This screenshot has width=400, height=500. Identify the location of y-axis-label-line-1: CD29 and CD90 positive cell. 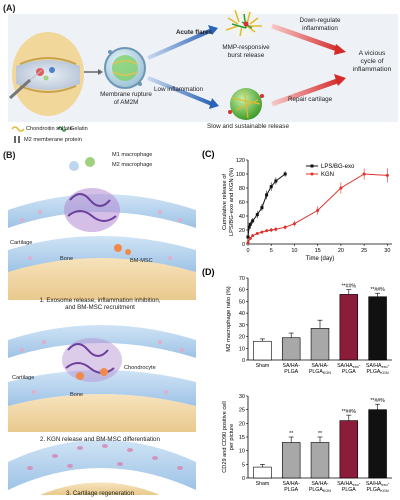
(225, 437).